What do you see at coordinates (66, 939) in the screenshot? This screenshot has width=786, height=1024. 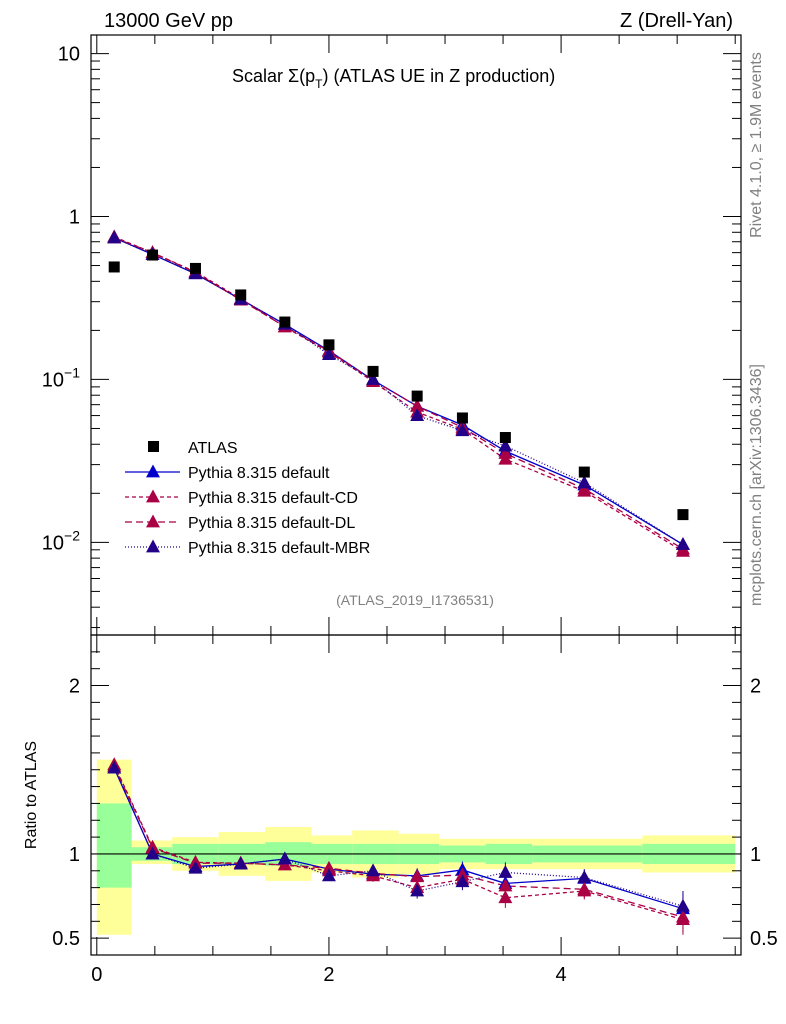 I see `ratio-ytick-label-left-0: 0.5` at bounding box center [66, 939].